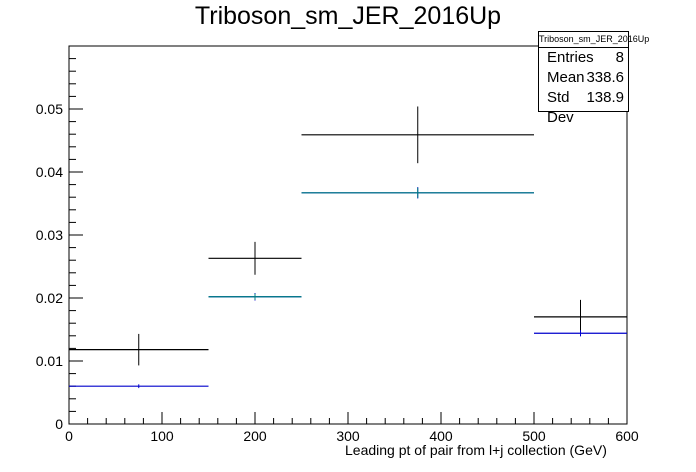 The image size is (696, 472). What do you see at coordinates (59, 424) in the screenshot?
I see `y-tick-label: 0` at bounding box center [59, 424].